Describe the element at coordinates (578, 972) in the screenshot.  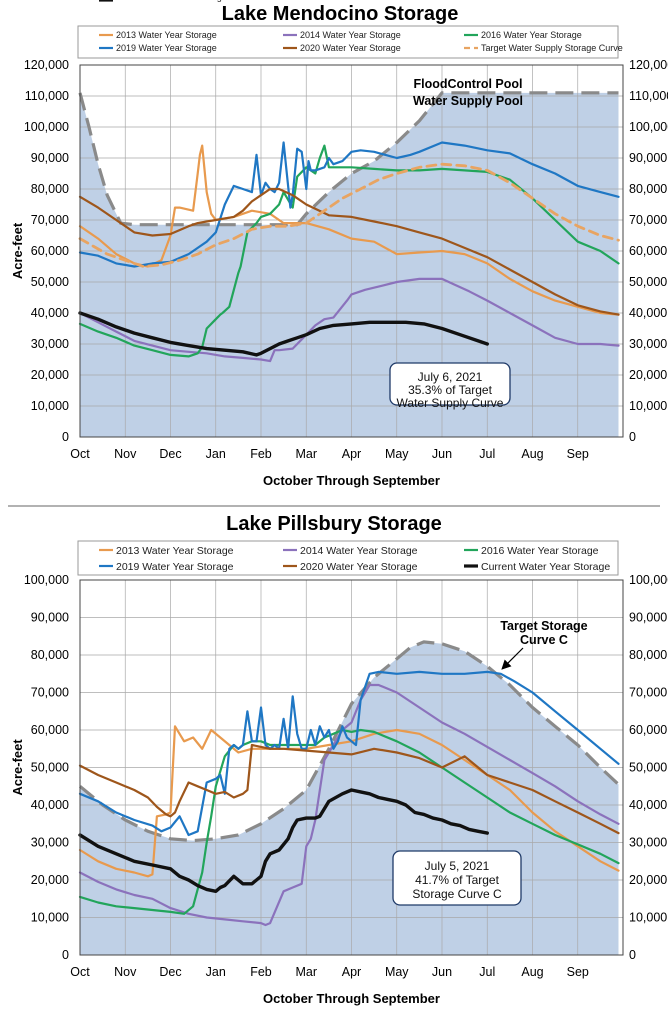
I see `x-tick-label: Sep` at that location.